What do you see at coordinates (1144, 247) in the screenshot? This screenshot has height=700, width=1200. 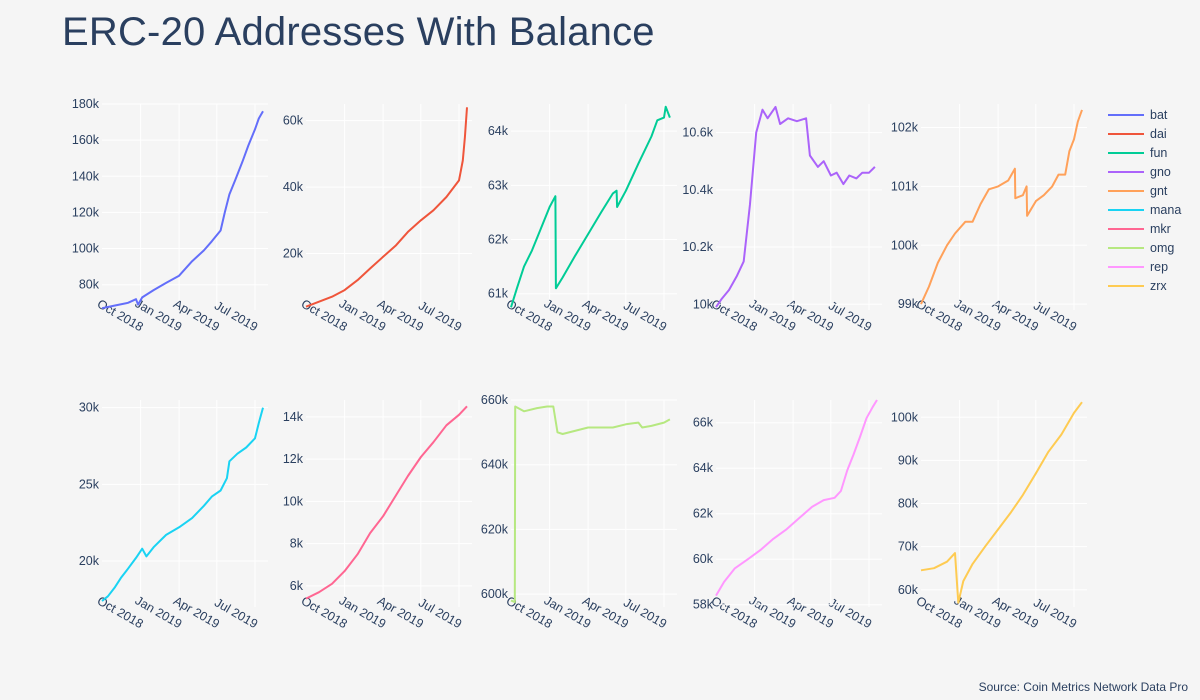 I see `legend-item-omg: omg` at bounding box center [1144, 247].